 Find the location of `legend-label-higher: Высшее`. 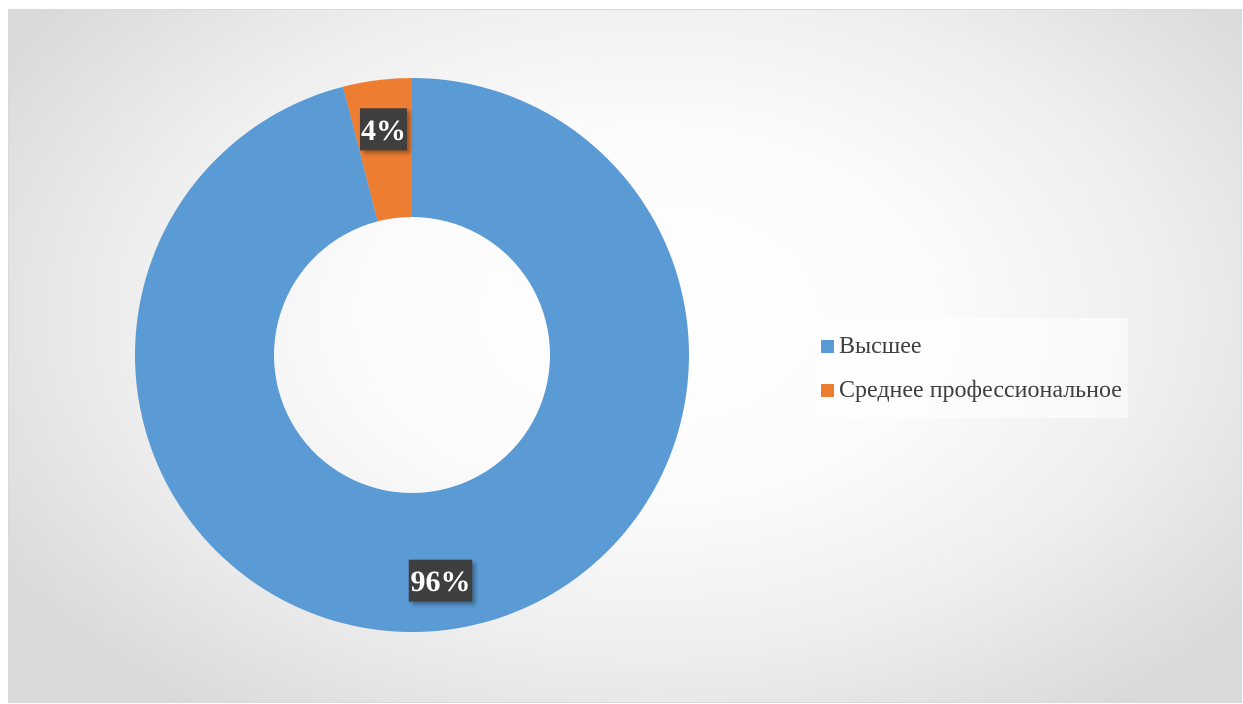

legend-label-higher: Высшее is located at coordinates (880, 345).